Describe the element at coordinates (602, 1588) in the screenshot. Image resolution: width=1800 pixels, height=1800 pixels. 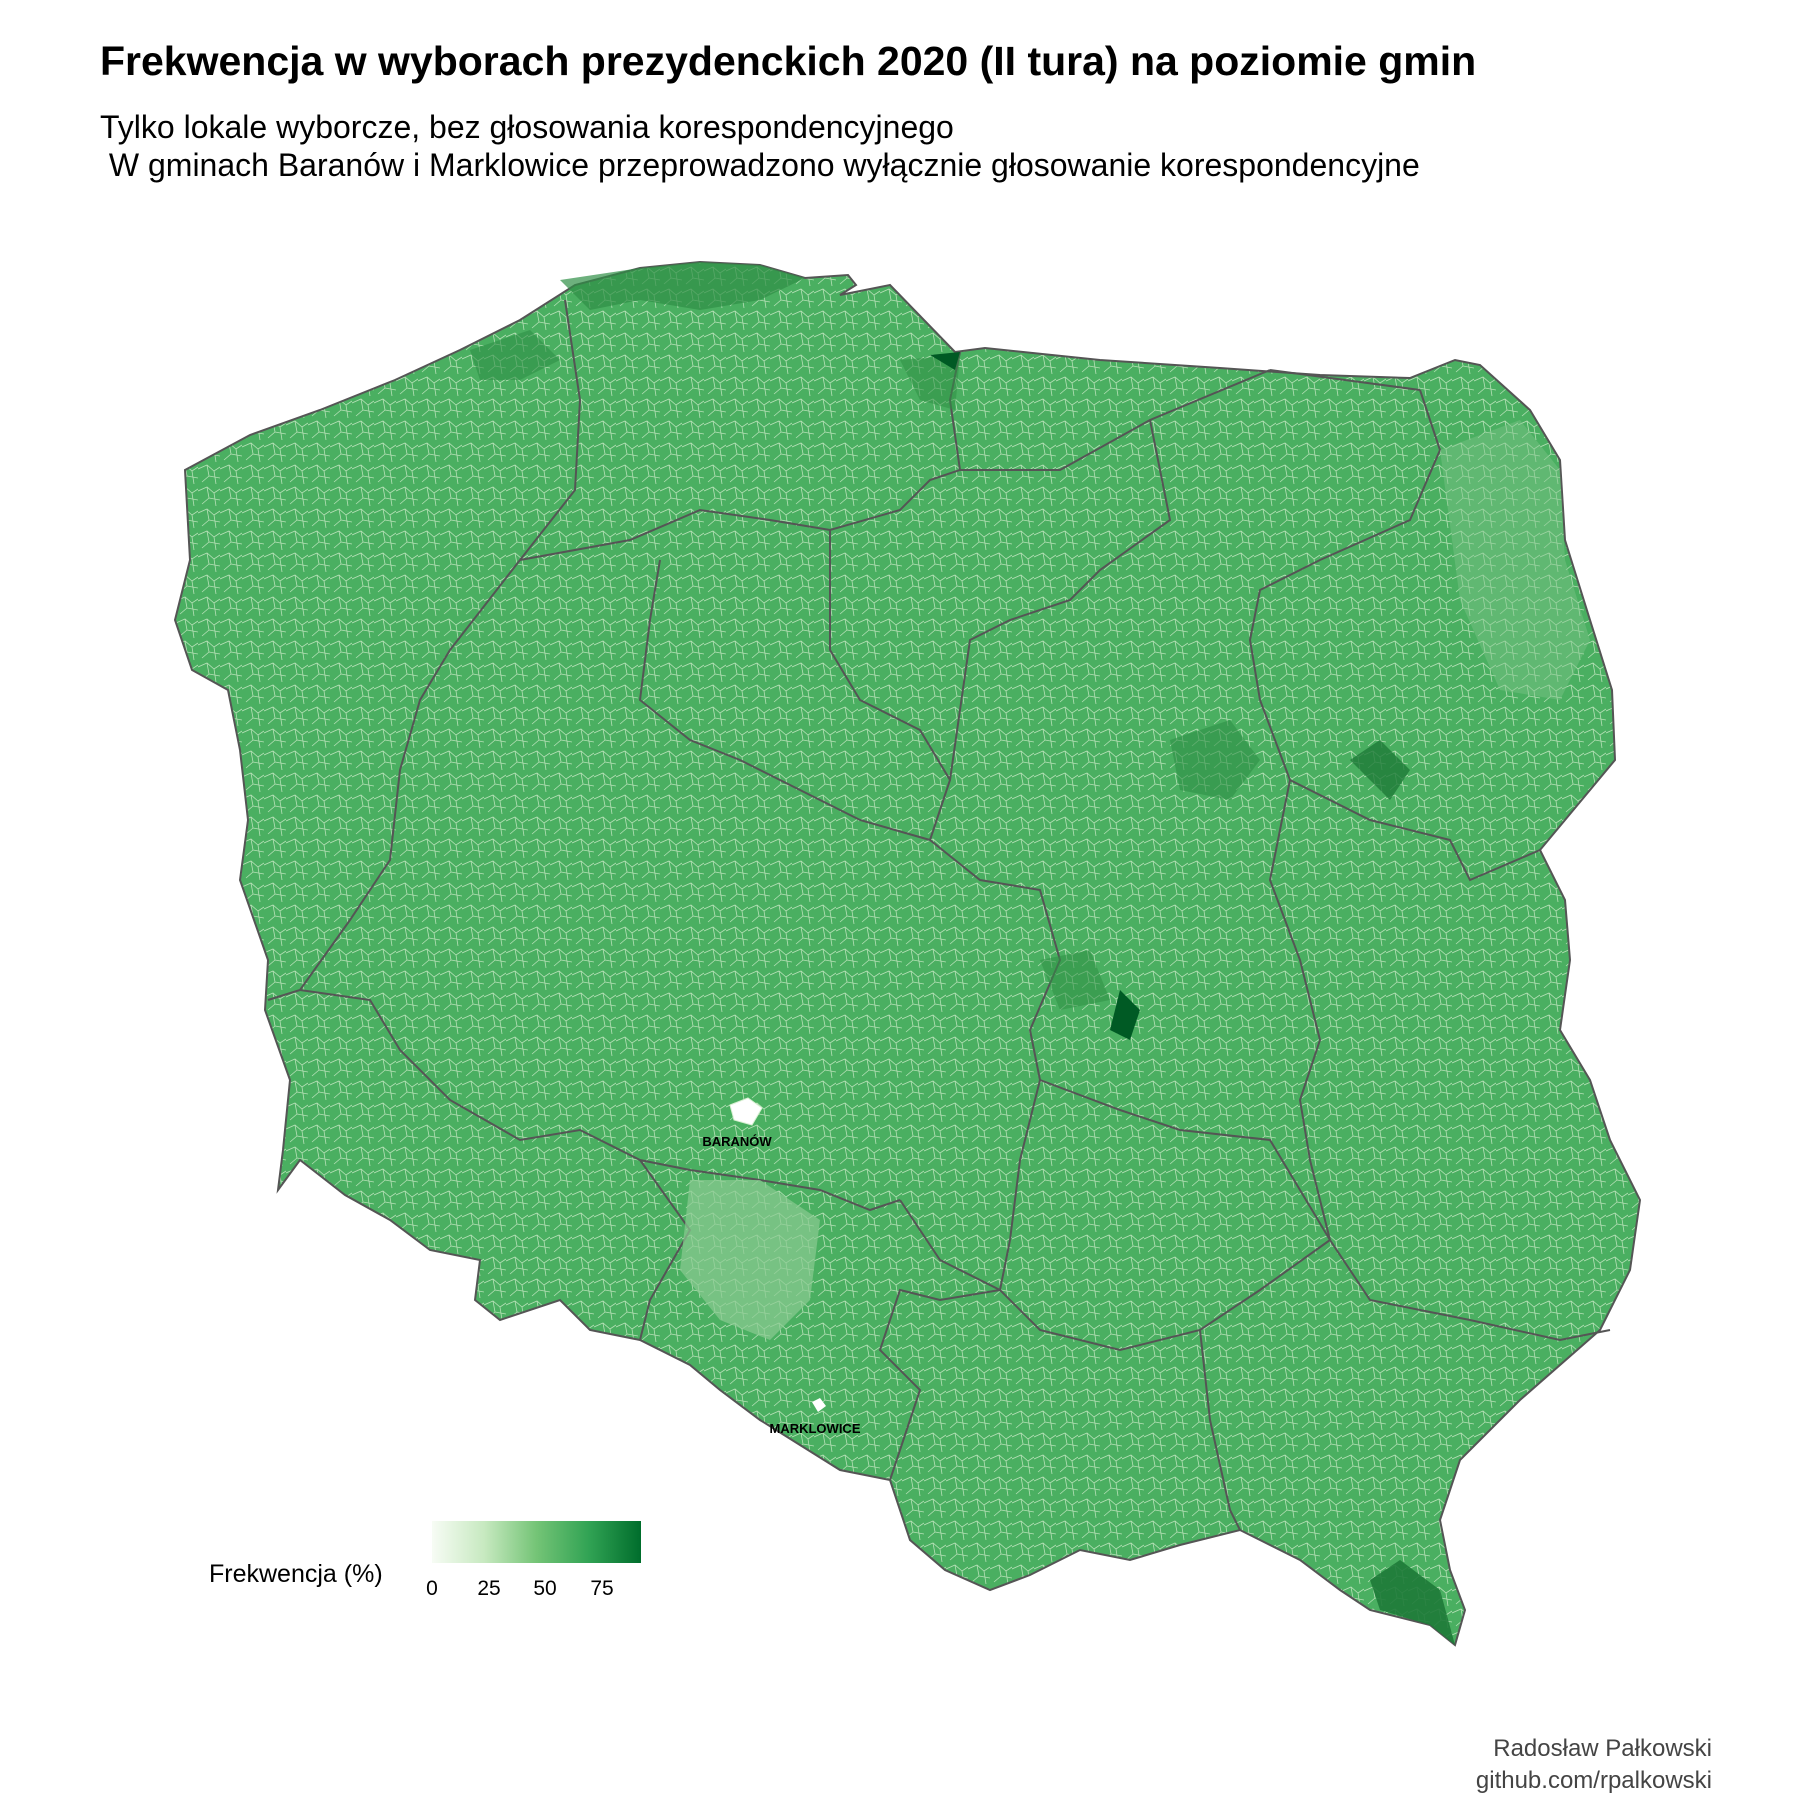
I see `legend-tick-label: 75` at that location.